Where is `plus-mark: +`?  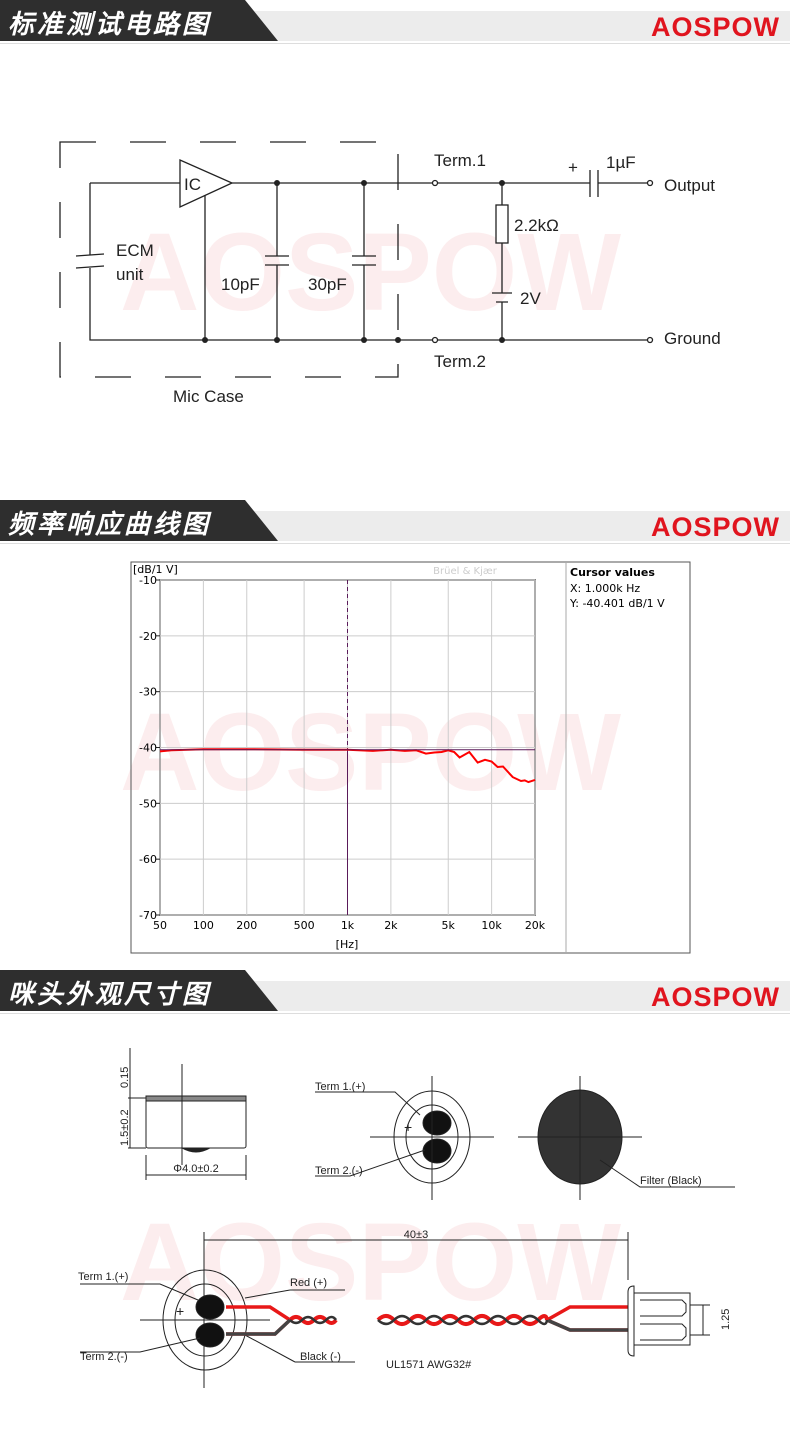
plus-mark: + is located at coordinates (408, 1127).